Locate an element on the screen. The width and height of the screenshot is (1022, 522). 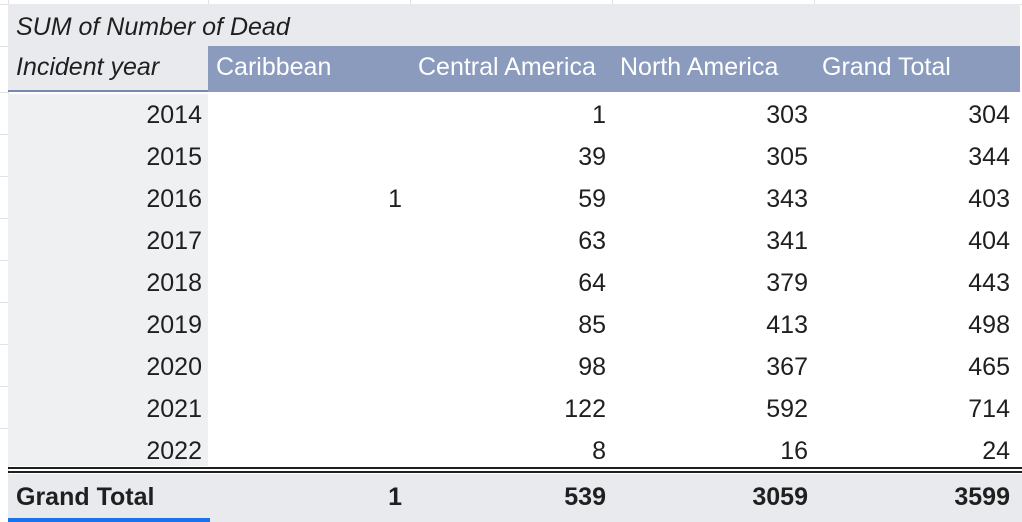
grand-total-label: Grand Total is located at coordinates (85, 497).